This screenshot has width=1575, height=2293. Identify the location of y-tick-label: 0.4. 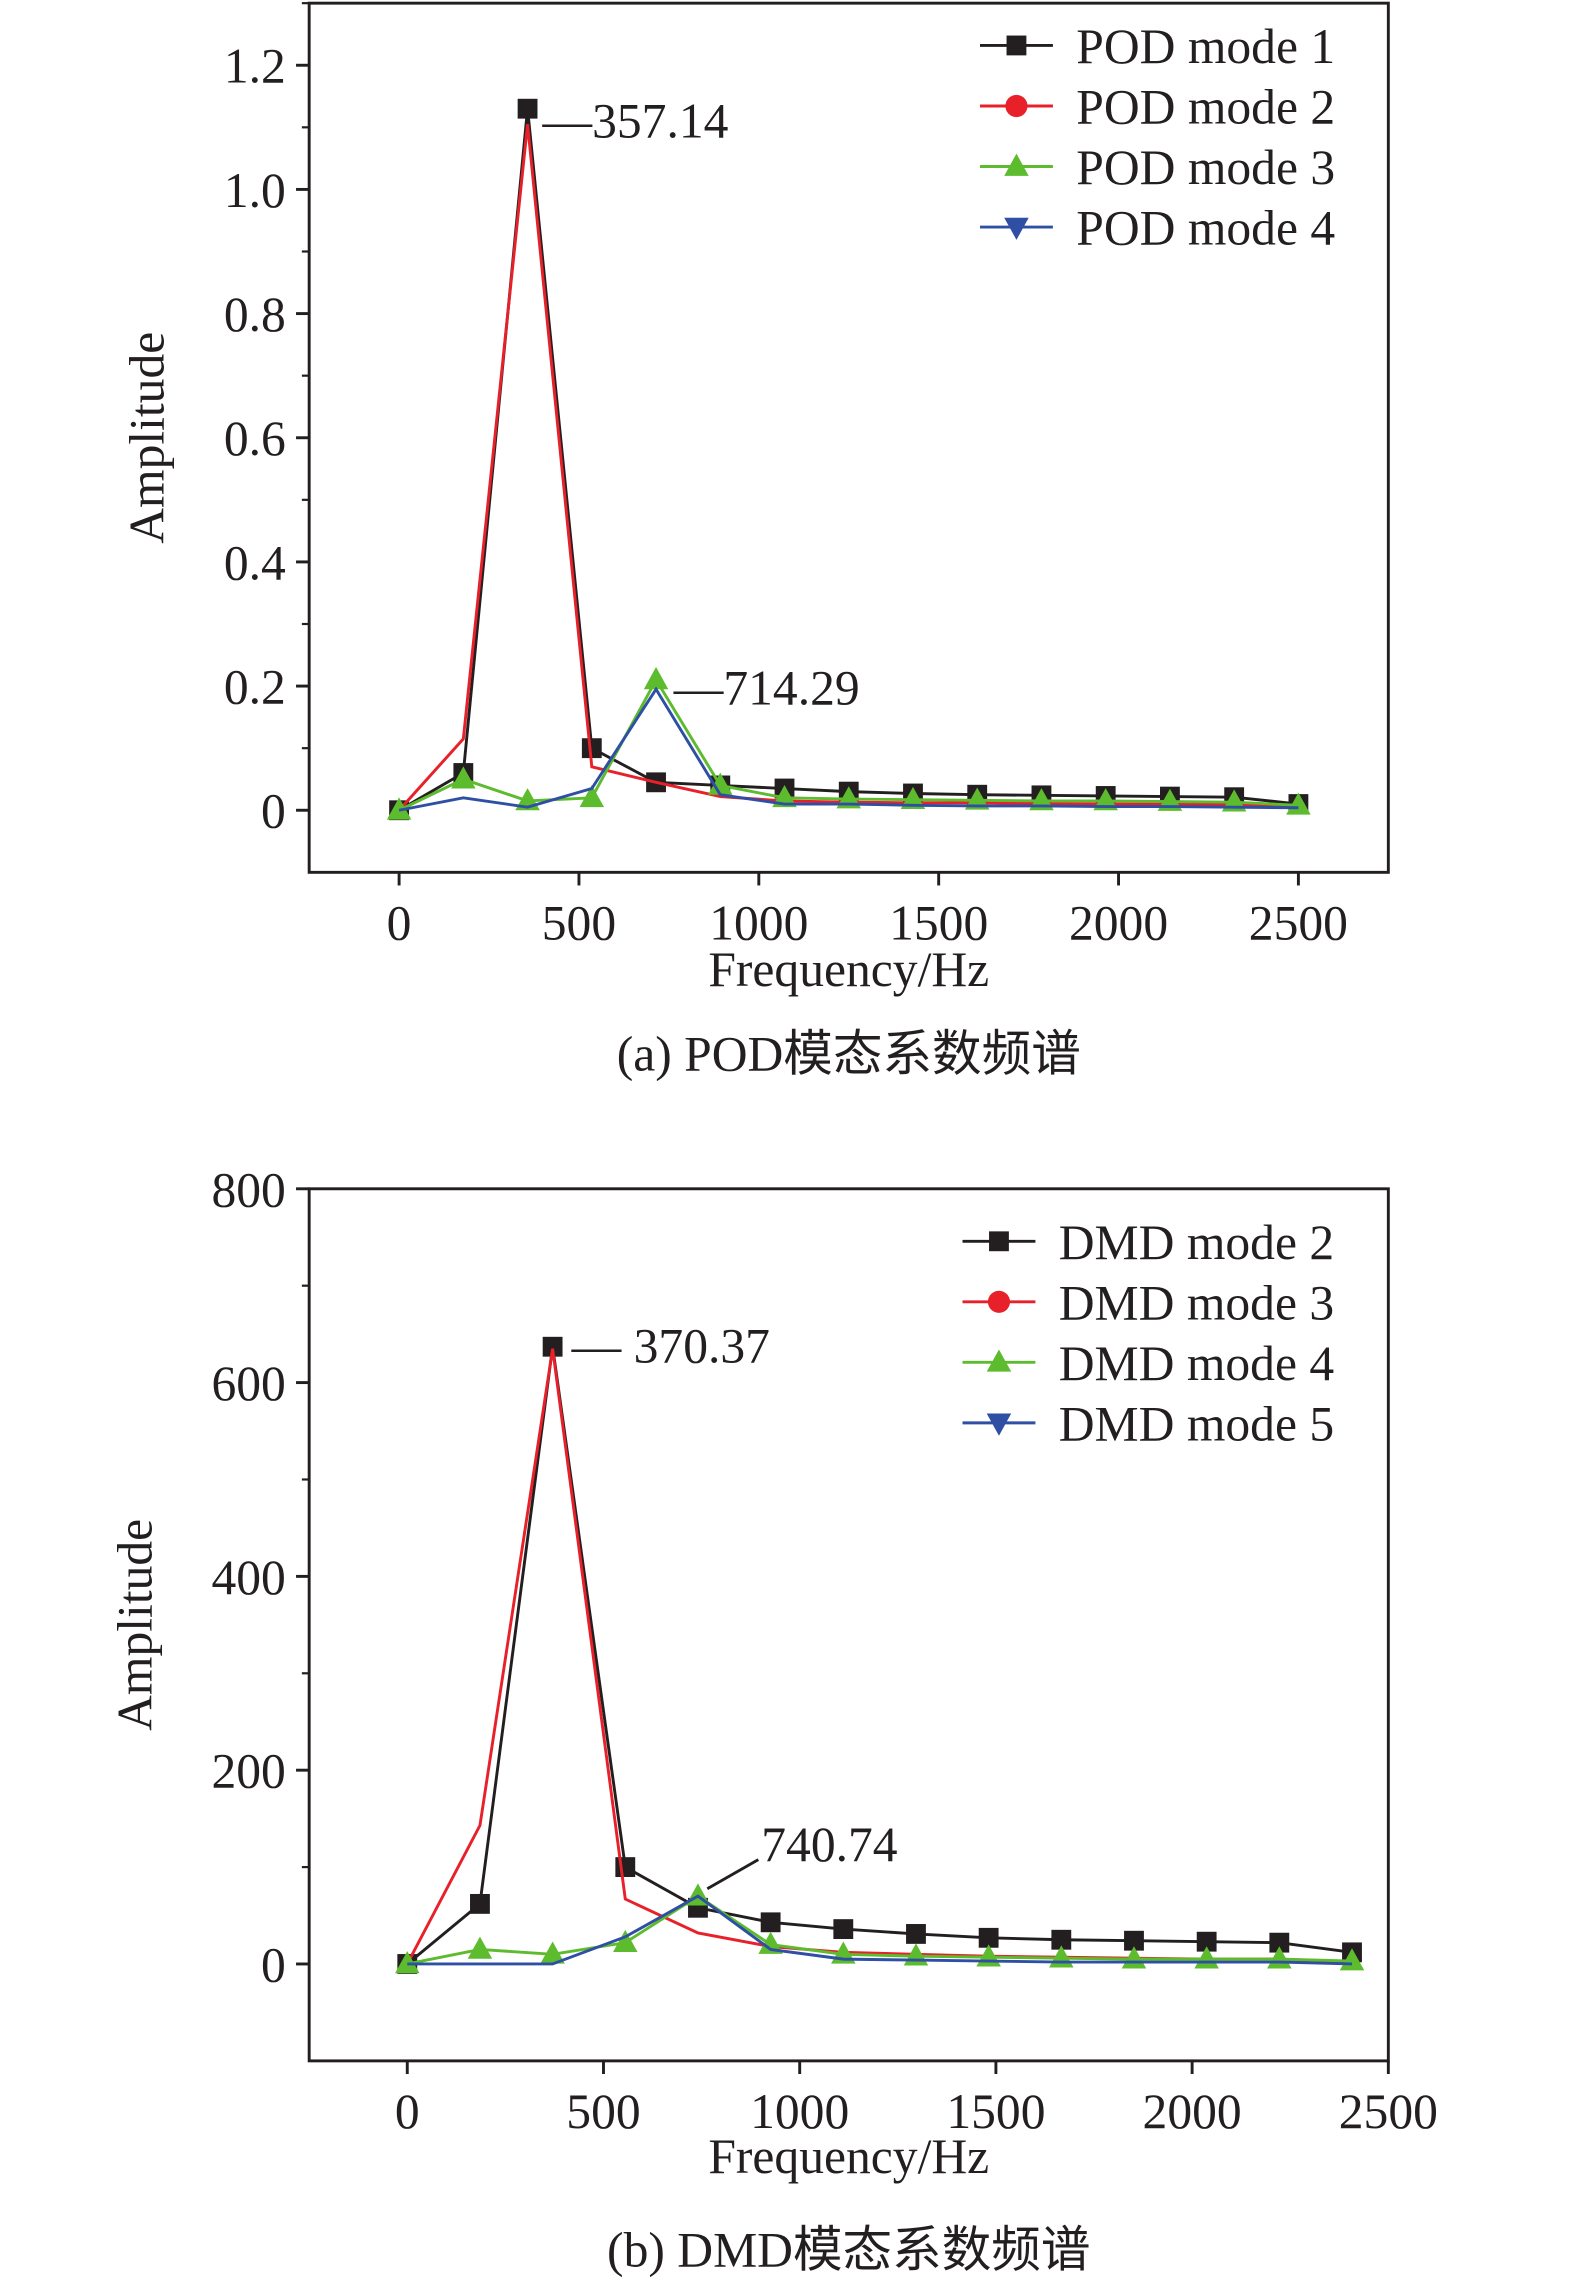
(255, 562).